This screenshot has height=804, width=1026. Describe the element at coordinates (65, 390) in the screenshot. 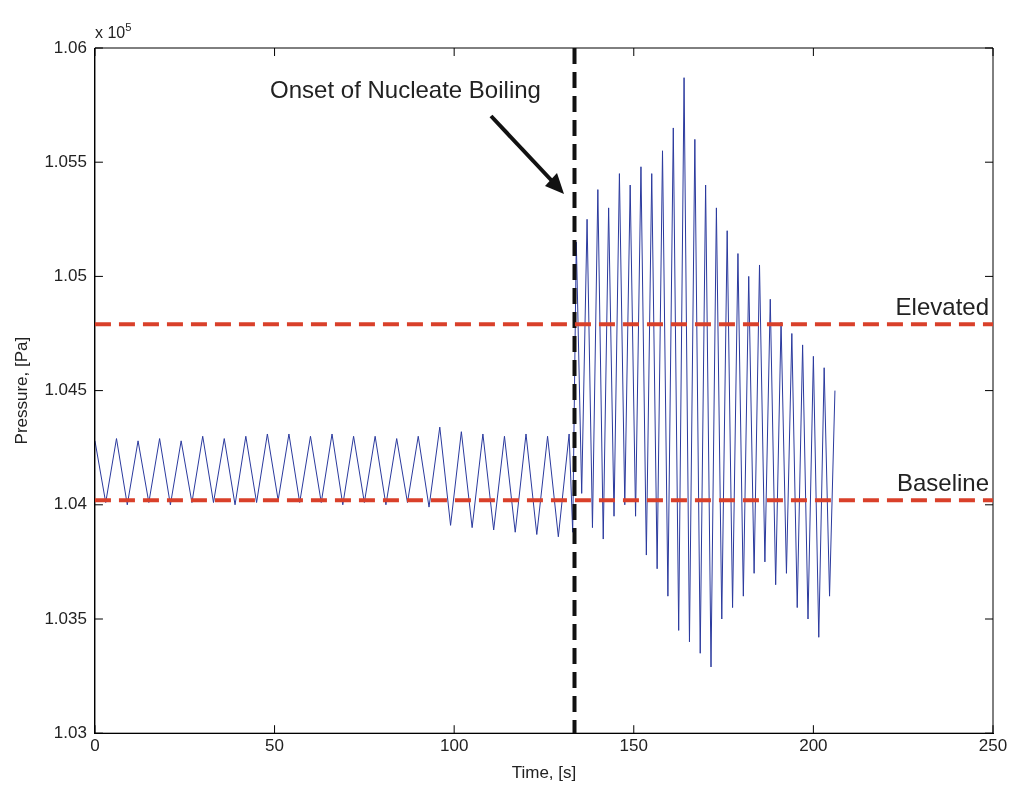

I see `y-tick-label: 1.045` at that location.